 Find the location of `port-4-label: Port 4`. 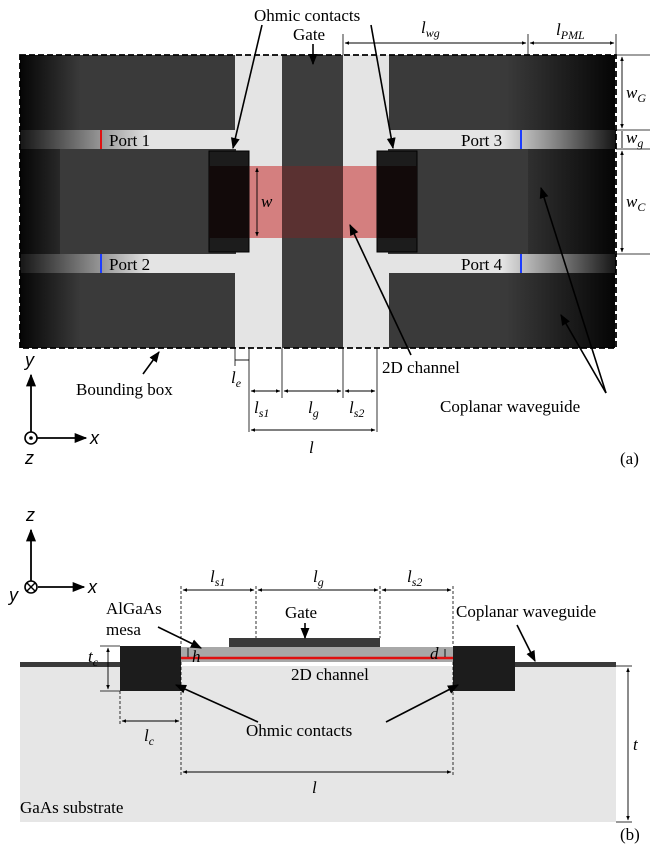

port-4-label: Port 4 is located at coordinates (482, 264).